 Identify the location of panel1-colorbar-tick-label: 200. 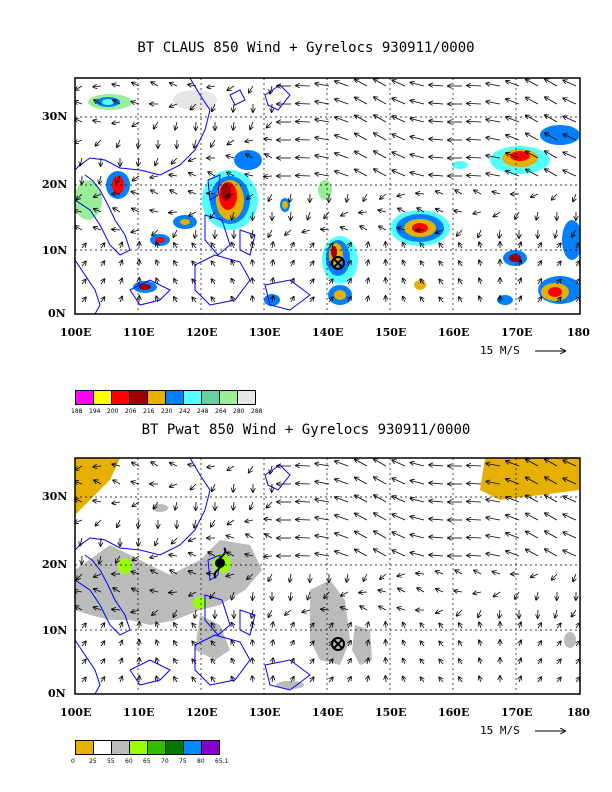
(113, 411).